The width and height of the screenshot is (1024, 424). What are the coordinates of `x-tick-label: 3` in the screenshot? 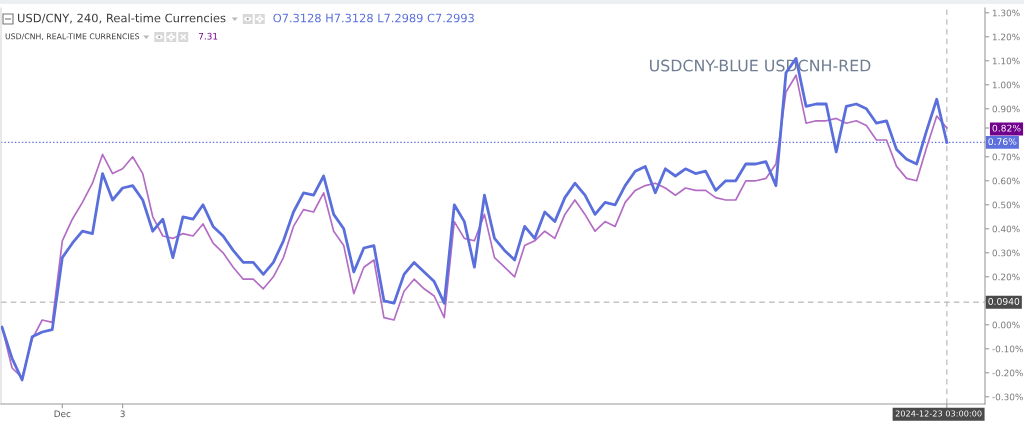 It's located at (122, 414).